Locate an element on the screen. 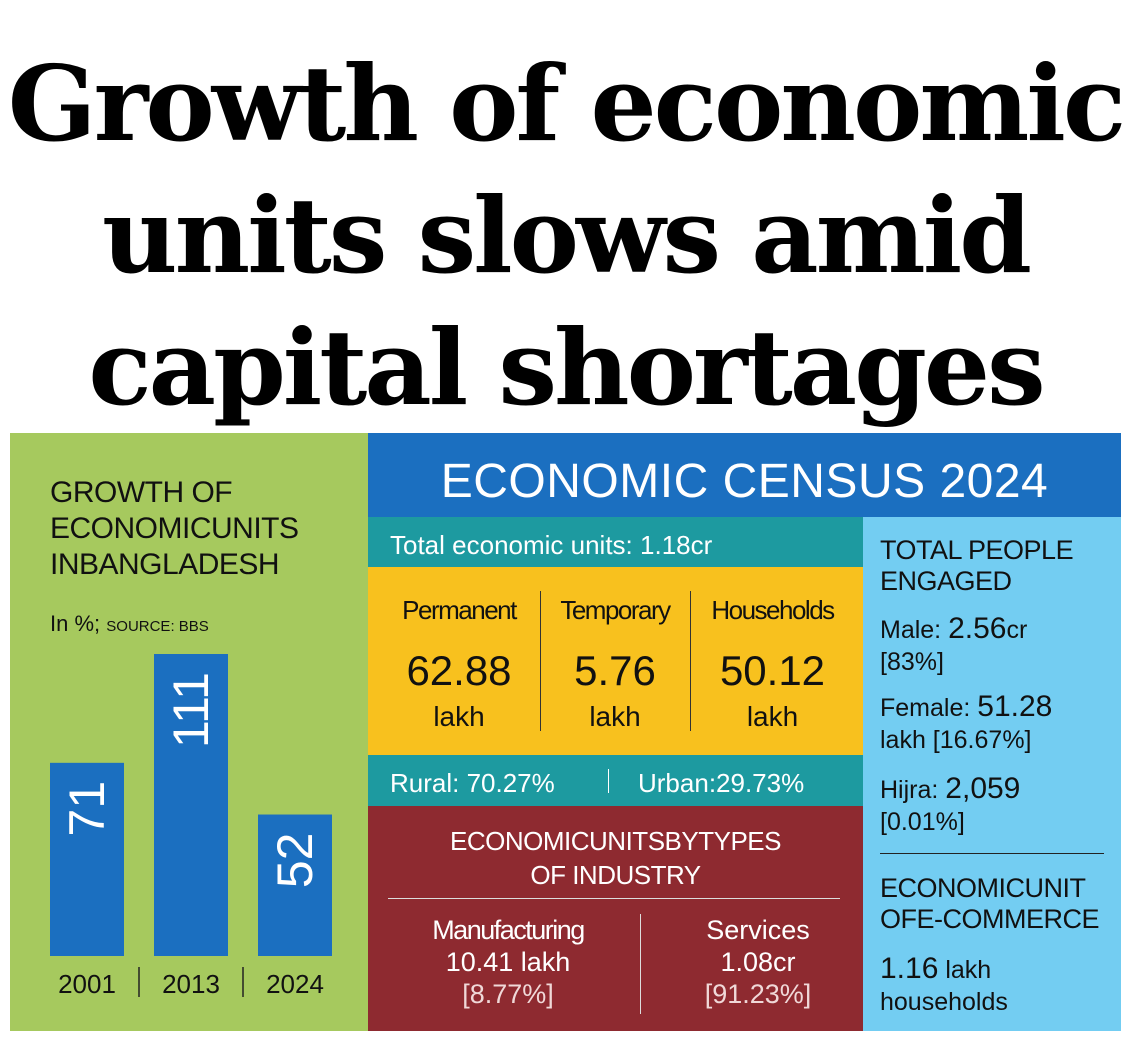  chart-source: SOURCE: BBS is located at coordinates (157, 626).